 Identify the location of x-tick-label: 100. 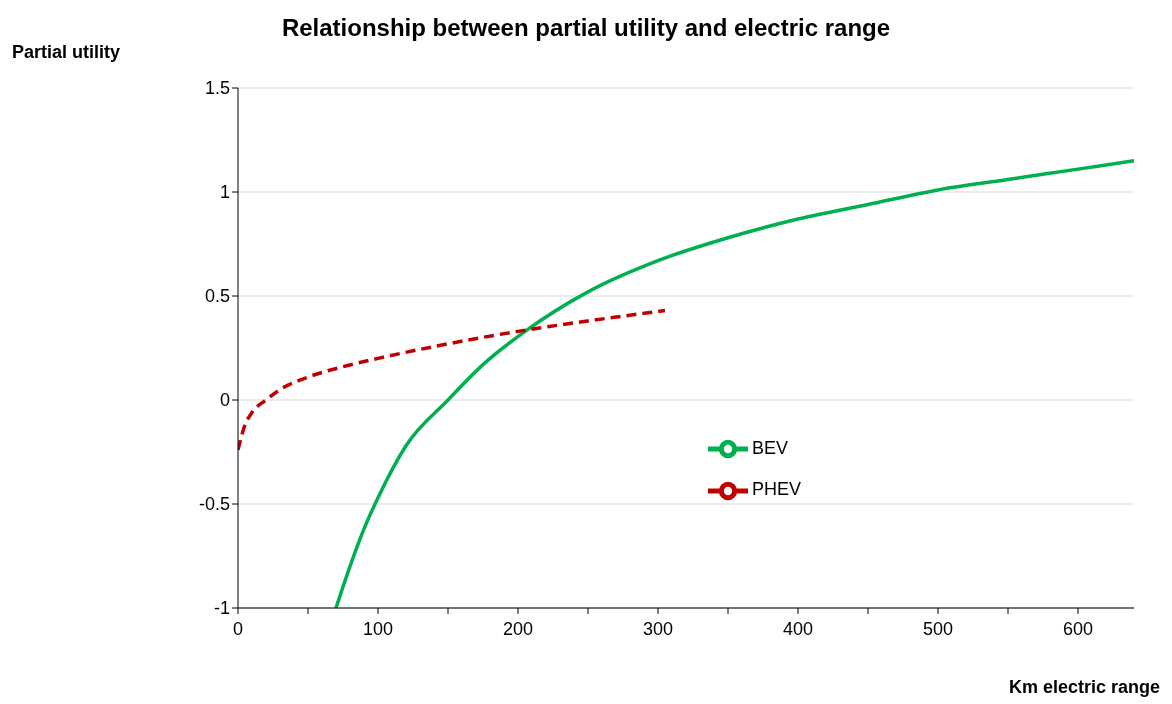
(378, 628).